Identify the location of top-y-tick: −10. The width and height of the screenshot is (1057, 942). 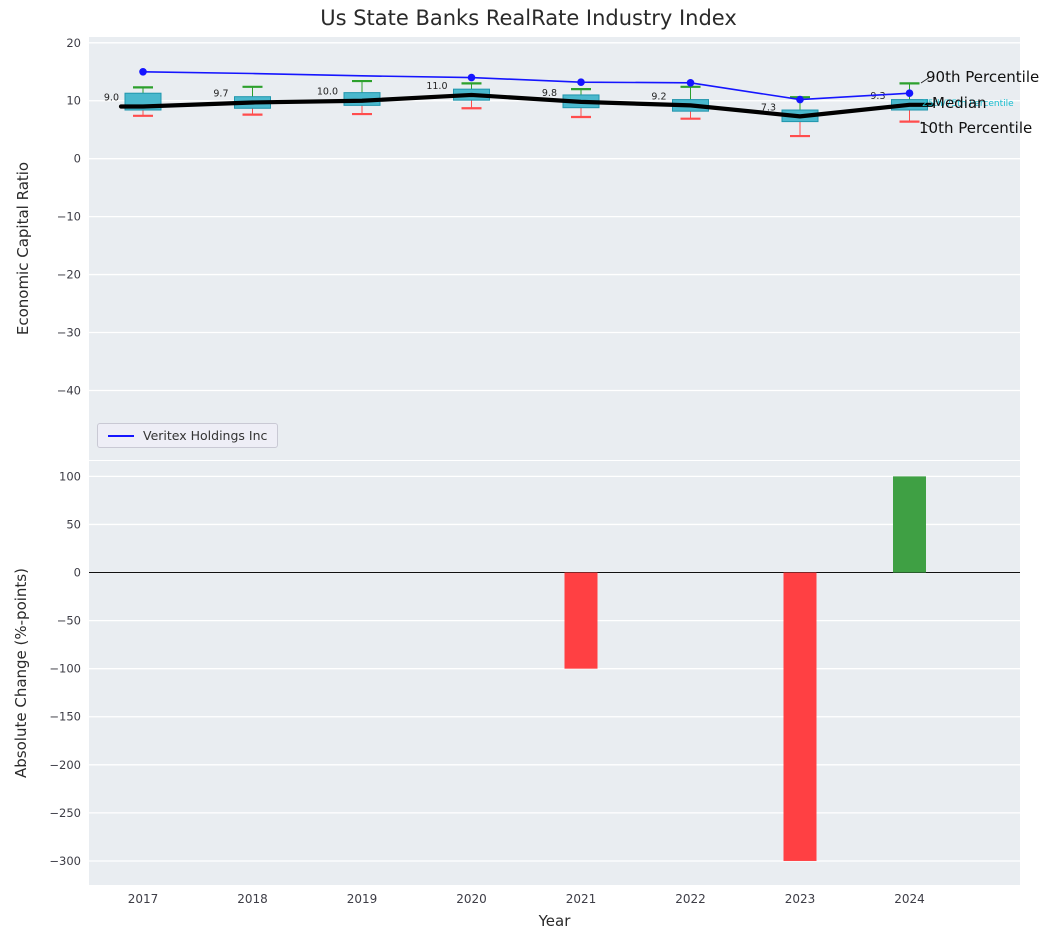
(69, 217).